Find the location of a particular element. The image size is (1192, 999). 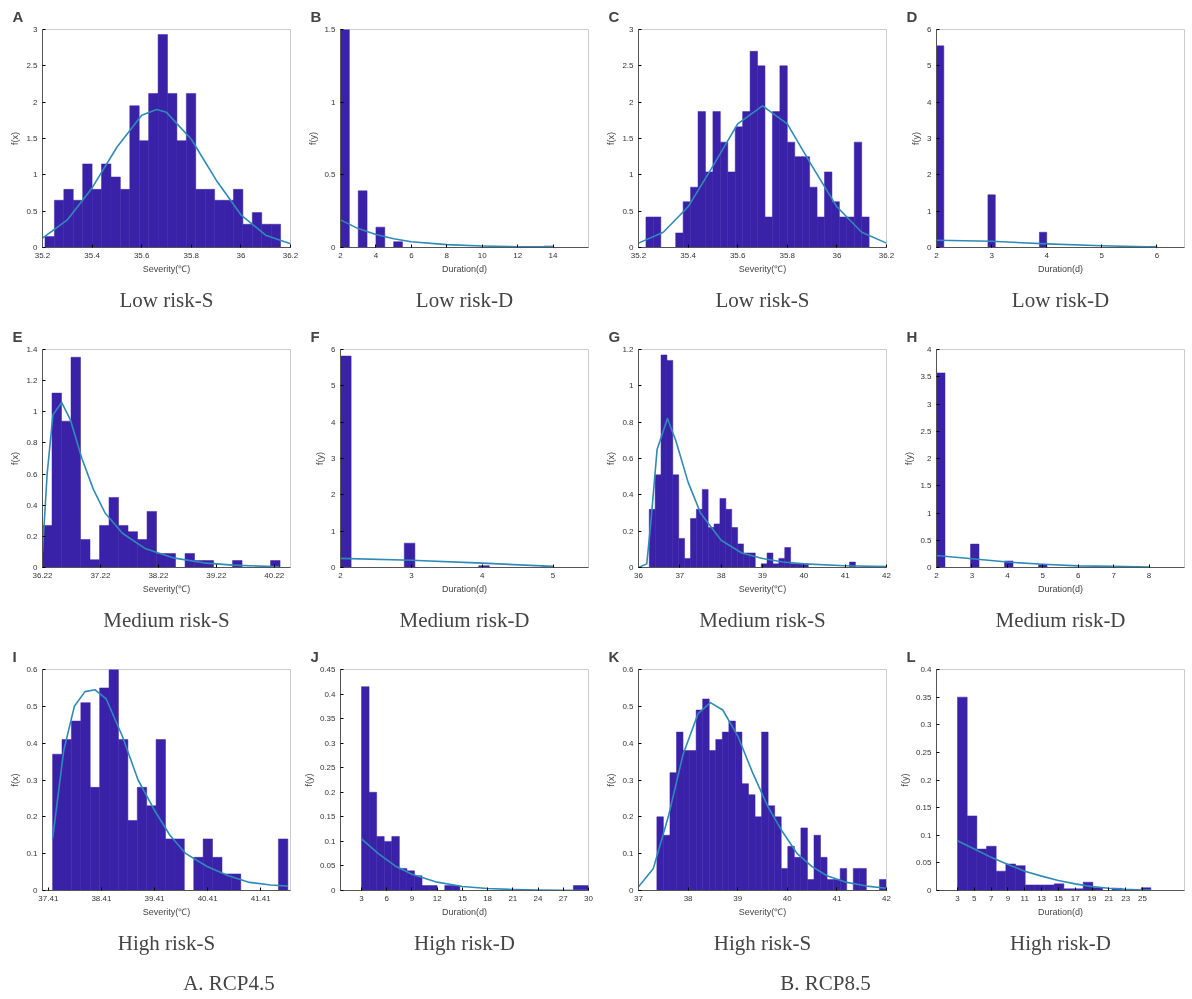

x-tick-label: 27 is located at coordinates (563, 898).